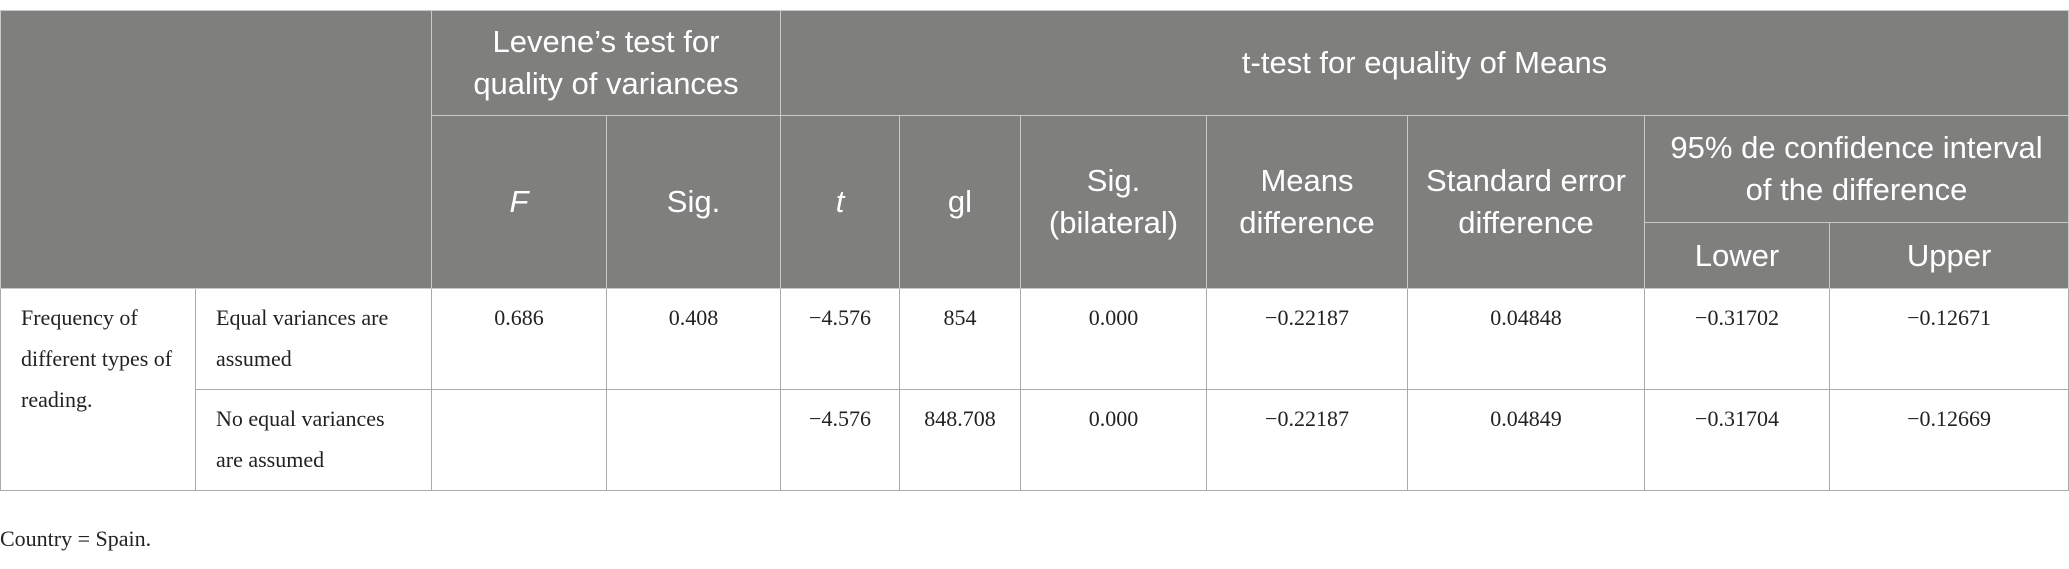  Describe the element at coordinates (1737, 440) in the screenshot. I see `cell: −0.31704` at that location.